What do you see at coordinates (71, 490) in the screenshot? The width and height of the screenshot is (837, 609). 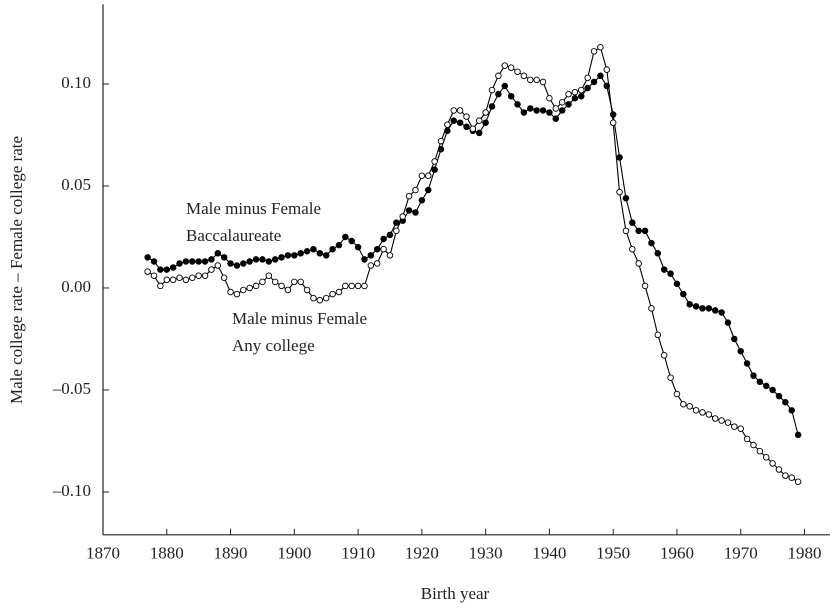 I see `y-tick-label: –0.10` at bounding box center [71, 490].